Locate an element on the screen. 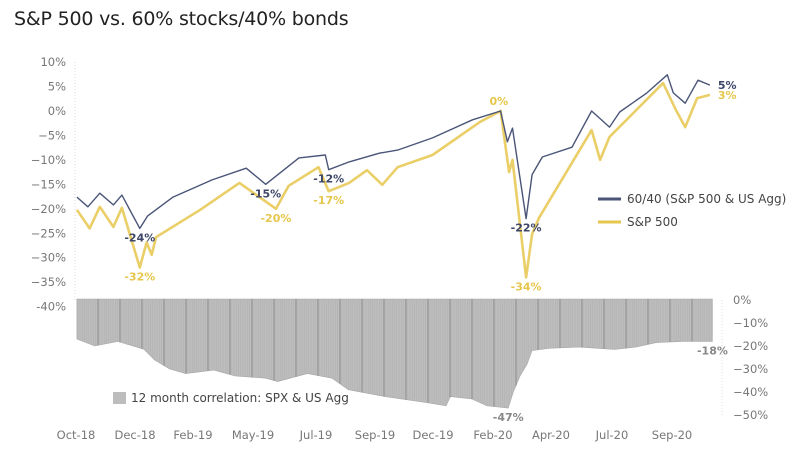  y-tick-label: −5% is located at coordinates (52, 135).